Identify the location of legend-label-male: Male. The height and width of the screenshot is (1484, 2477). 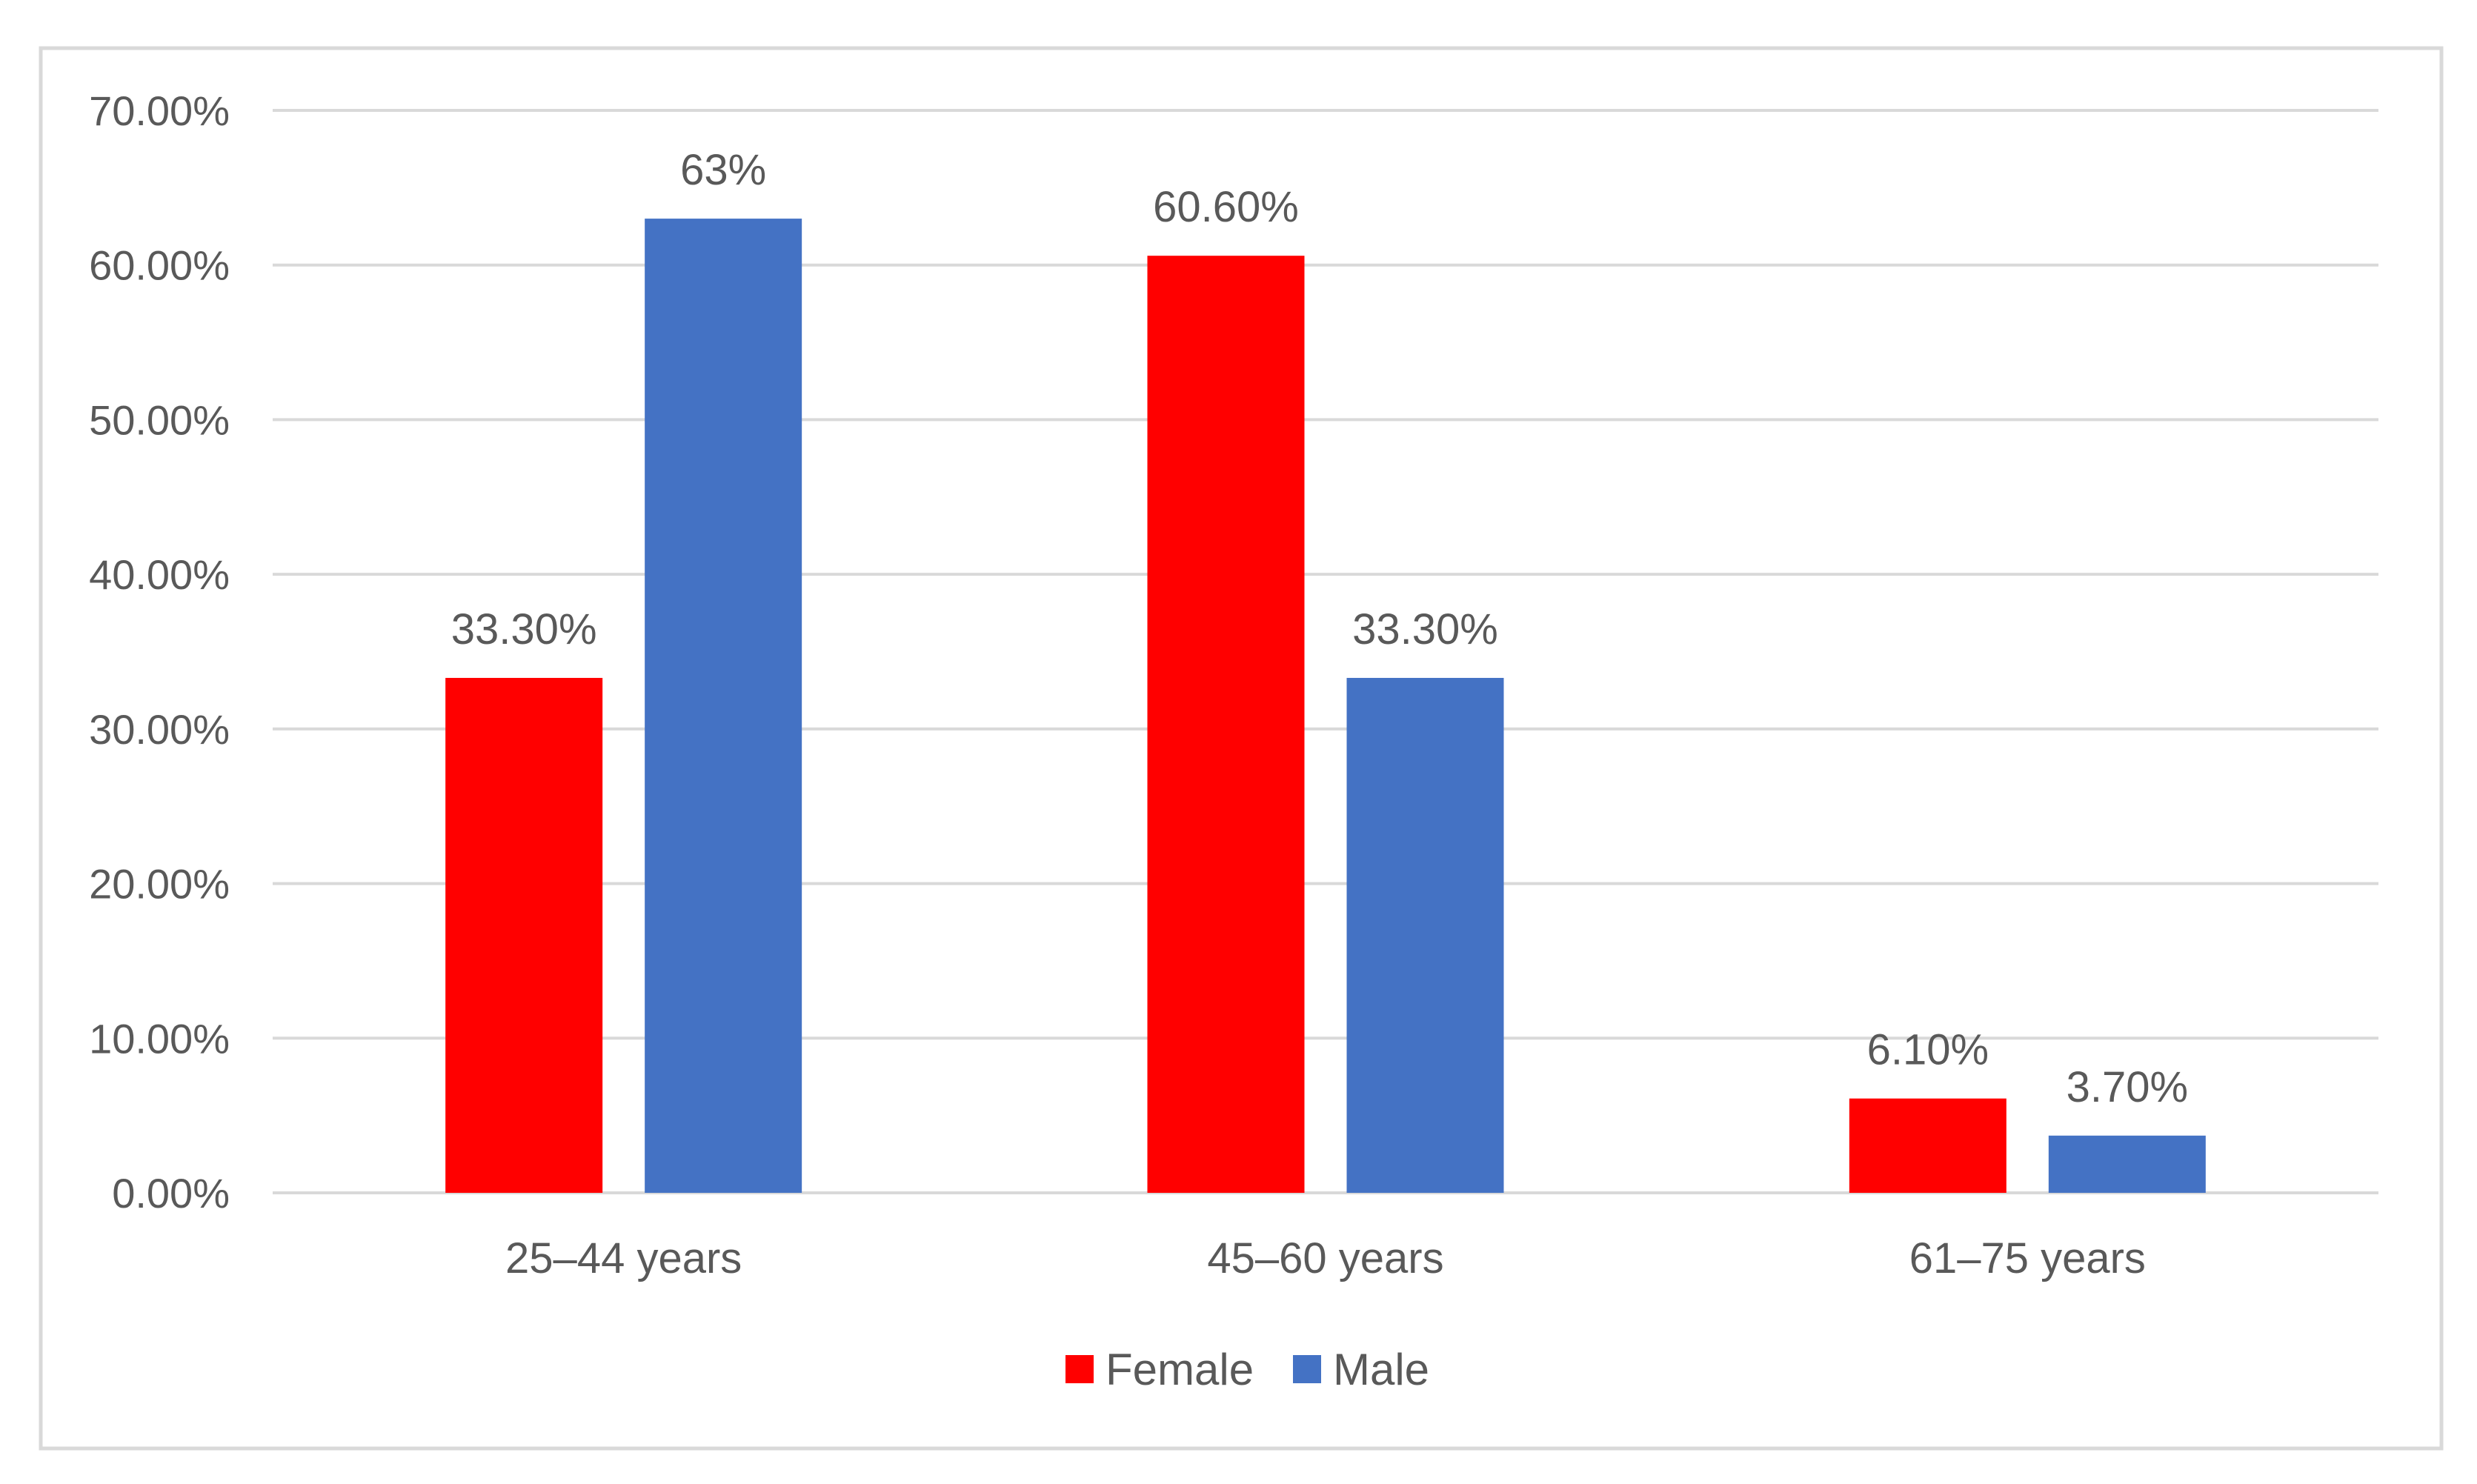
(1381, 1369).